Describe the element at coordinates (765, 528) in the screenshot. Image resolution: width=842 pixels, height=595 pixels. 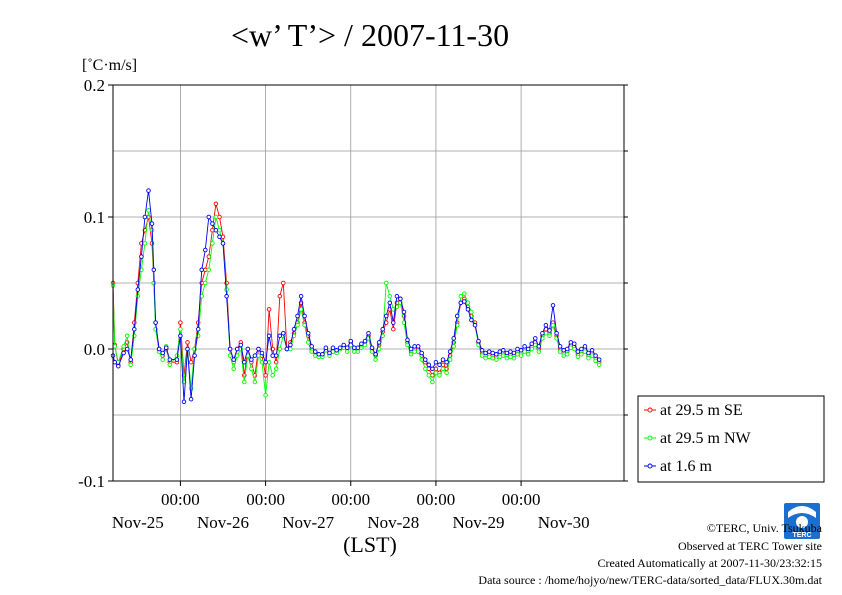
I see `copyright-text: ©TERC, Univ. Tsukuba` at that location.